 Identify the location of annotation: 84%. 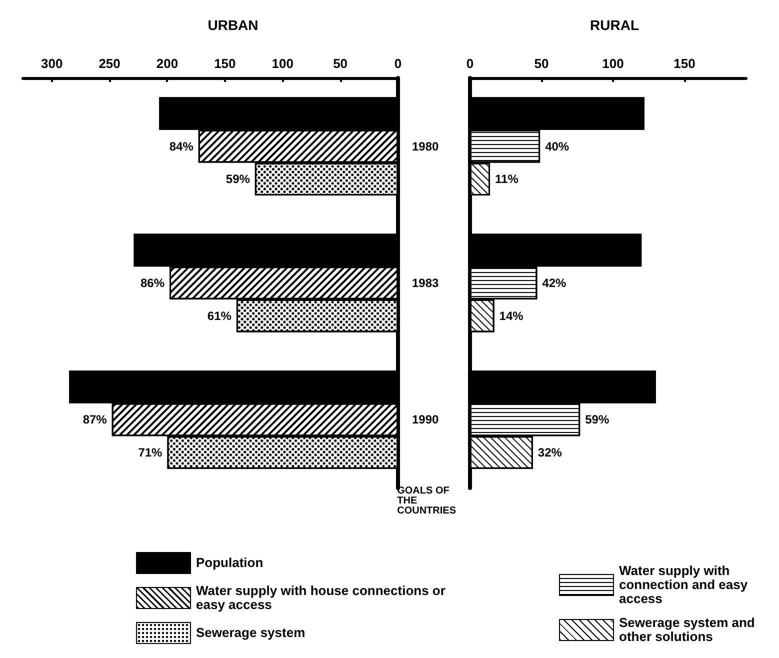
(181, 146).